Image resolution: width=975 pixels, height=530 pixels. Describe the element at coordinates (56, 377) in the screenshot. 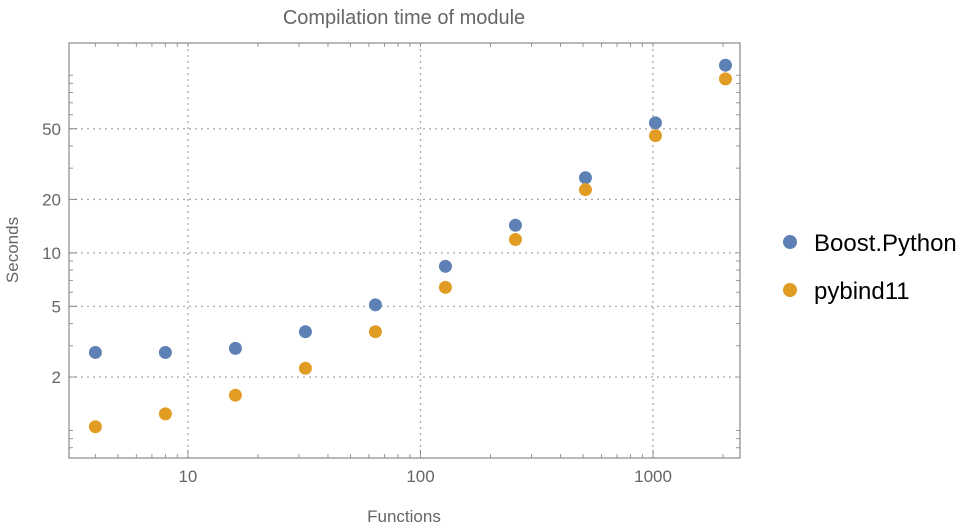

I see `y-tick-label: 2` at that location.